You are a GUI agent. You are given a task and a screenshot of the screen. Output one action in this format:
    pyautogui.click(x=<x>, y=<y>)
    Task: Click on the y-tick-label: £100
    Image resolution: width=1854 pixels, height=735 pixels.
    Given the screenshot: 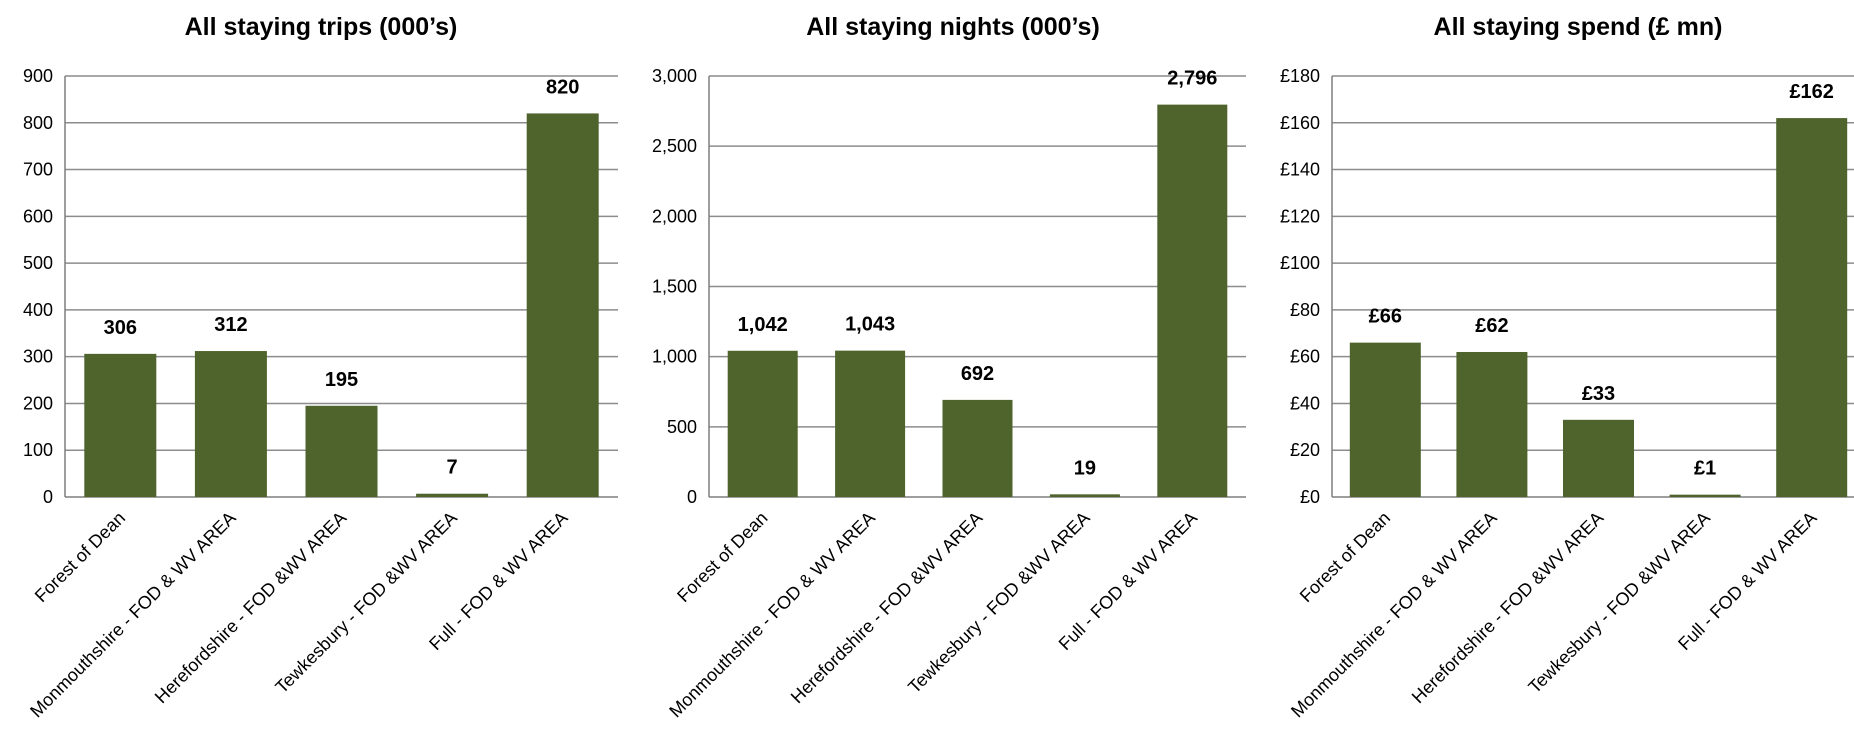 What is the action you would take?
    pyautogui.click(x=1300, y=263)
    